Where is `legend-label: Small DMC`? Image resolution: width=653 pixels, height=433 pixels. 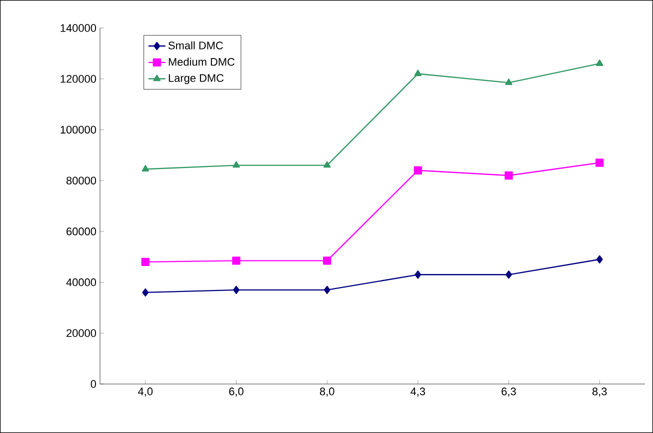
legend-label: Small DMC is located at coordinates (195, 45).